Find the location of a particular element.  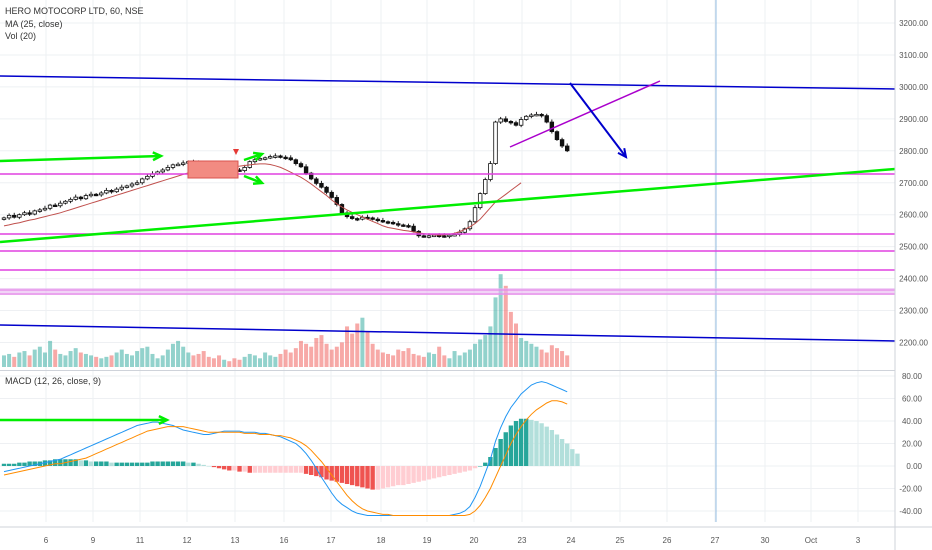

blue-down-arrow-head is located at coordinates (622, 153).